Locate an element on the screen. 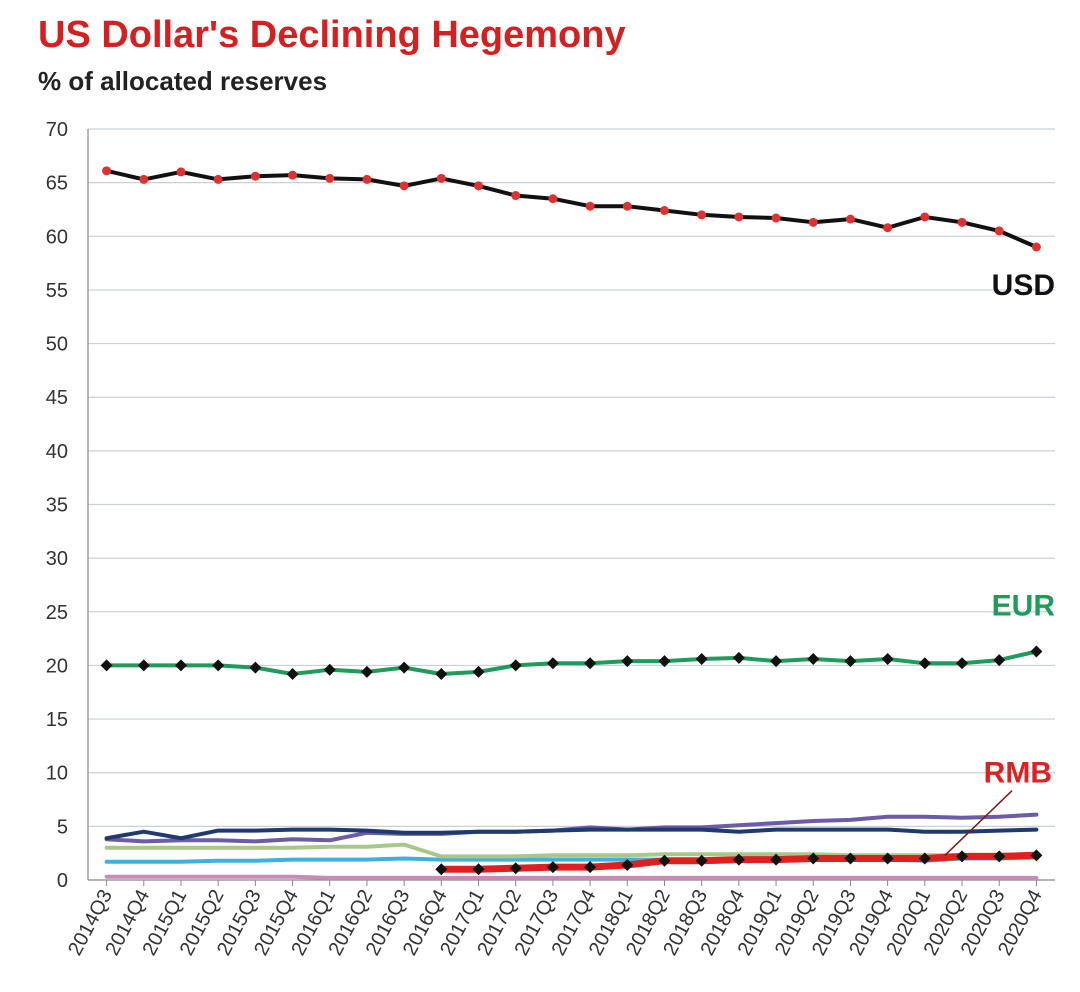 Image resolution: width=1080 pixels, height=992 pixels. rmb-leader-line is located at coordinates (978, 823).